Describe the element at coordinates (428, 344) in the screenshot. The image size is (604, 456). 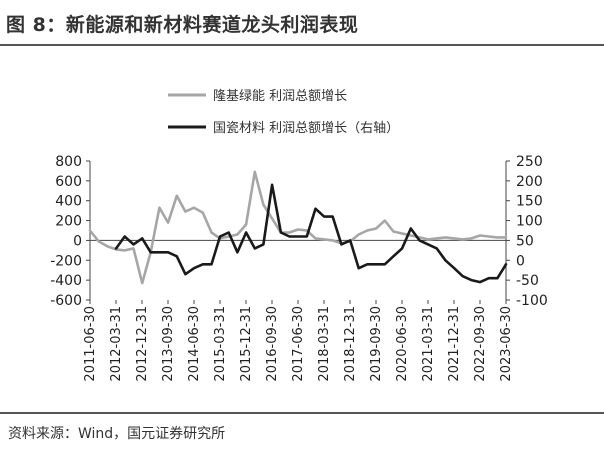
I see `x-tick-label: 2021-03-31` at that location.